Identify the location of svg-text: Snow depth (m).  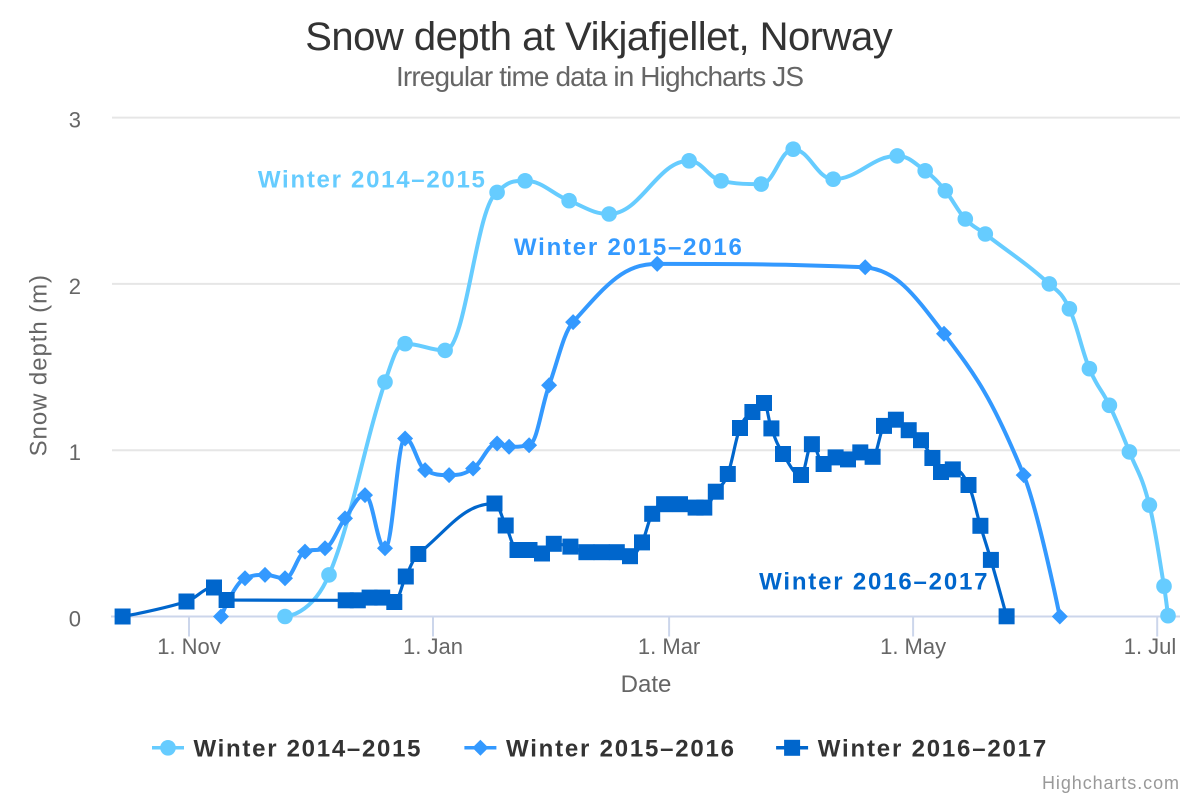
(39, 365).